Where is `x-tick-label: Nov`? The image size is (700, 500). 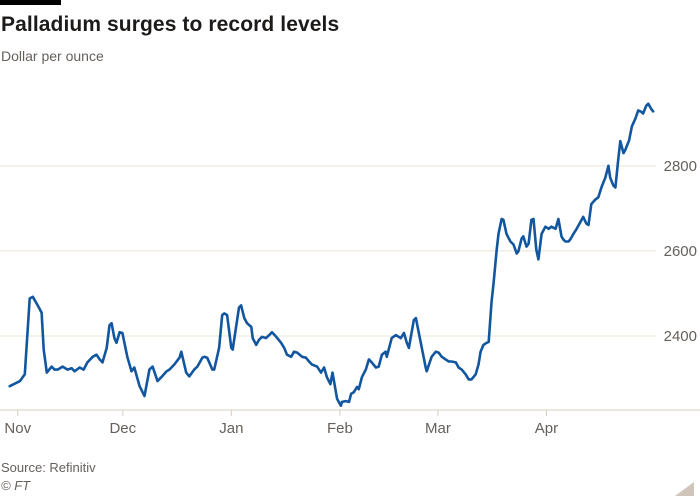
x-tick-label: Nov is located at coordinates (17, 428).